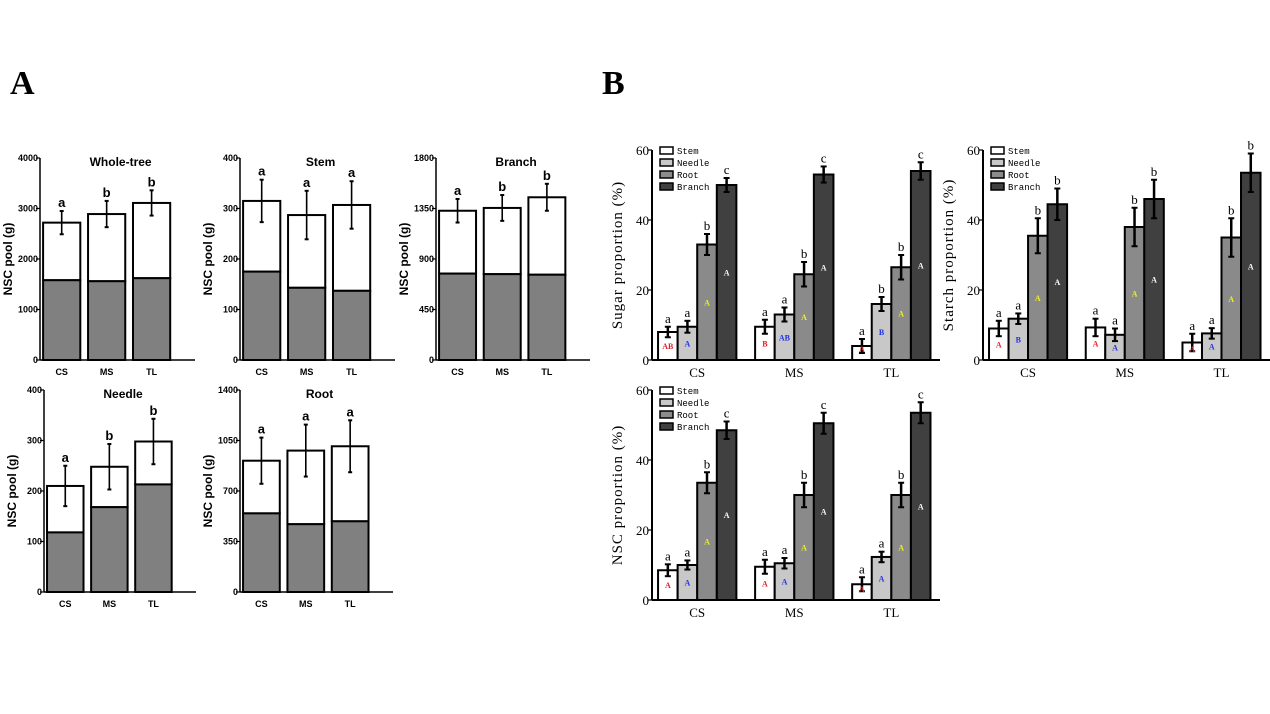 The image size is (1270, 714). Describe the element at coordinates (424, 209) in the screenshot. I see `y-tick-label: 1350` at that location.